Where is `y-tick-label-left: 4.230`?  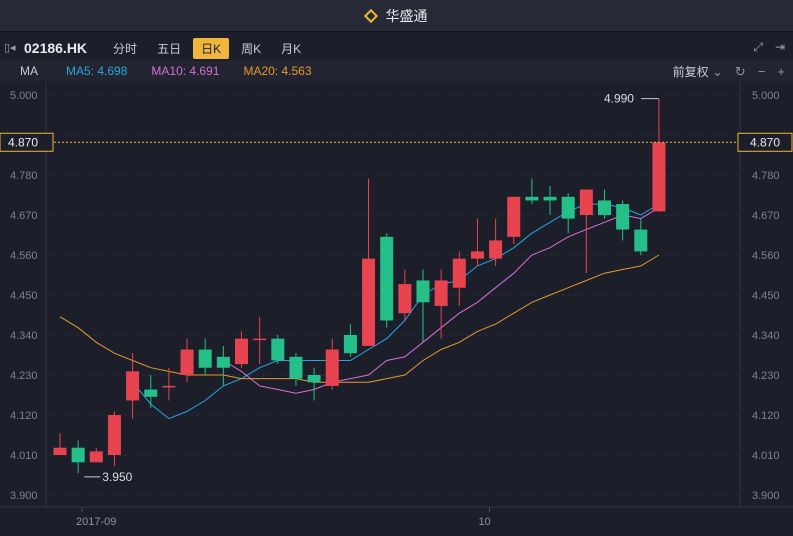
y-tick-label-left: 4.230 is located at coordinates (24, 376).